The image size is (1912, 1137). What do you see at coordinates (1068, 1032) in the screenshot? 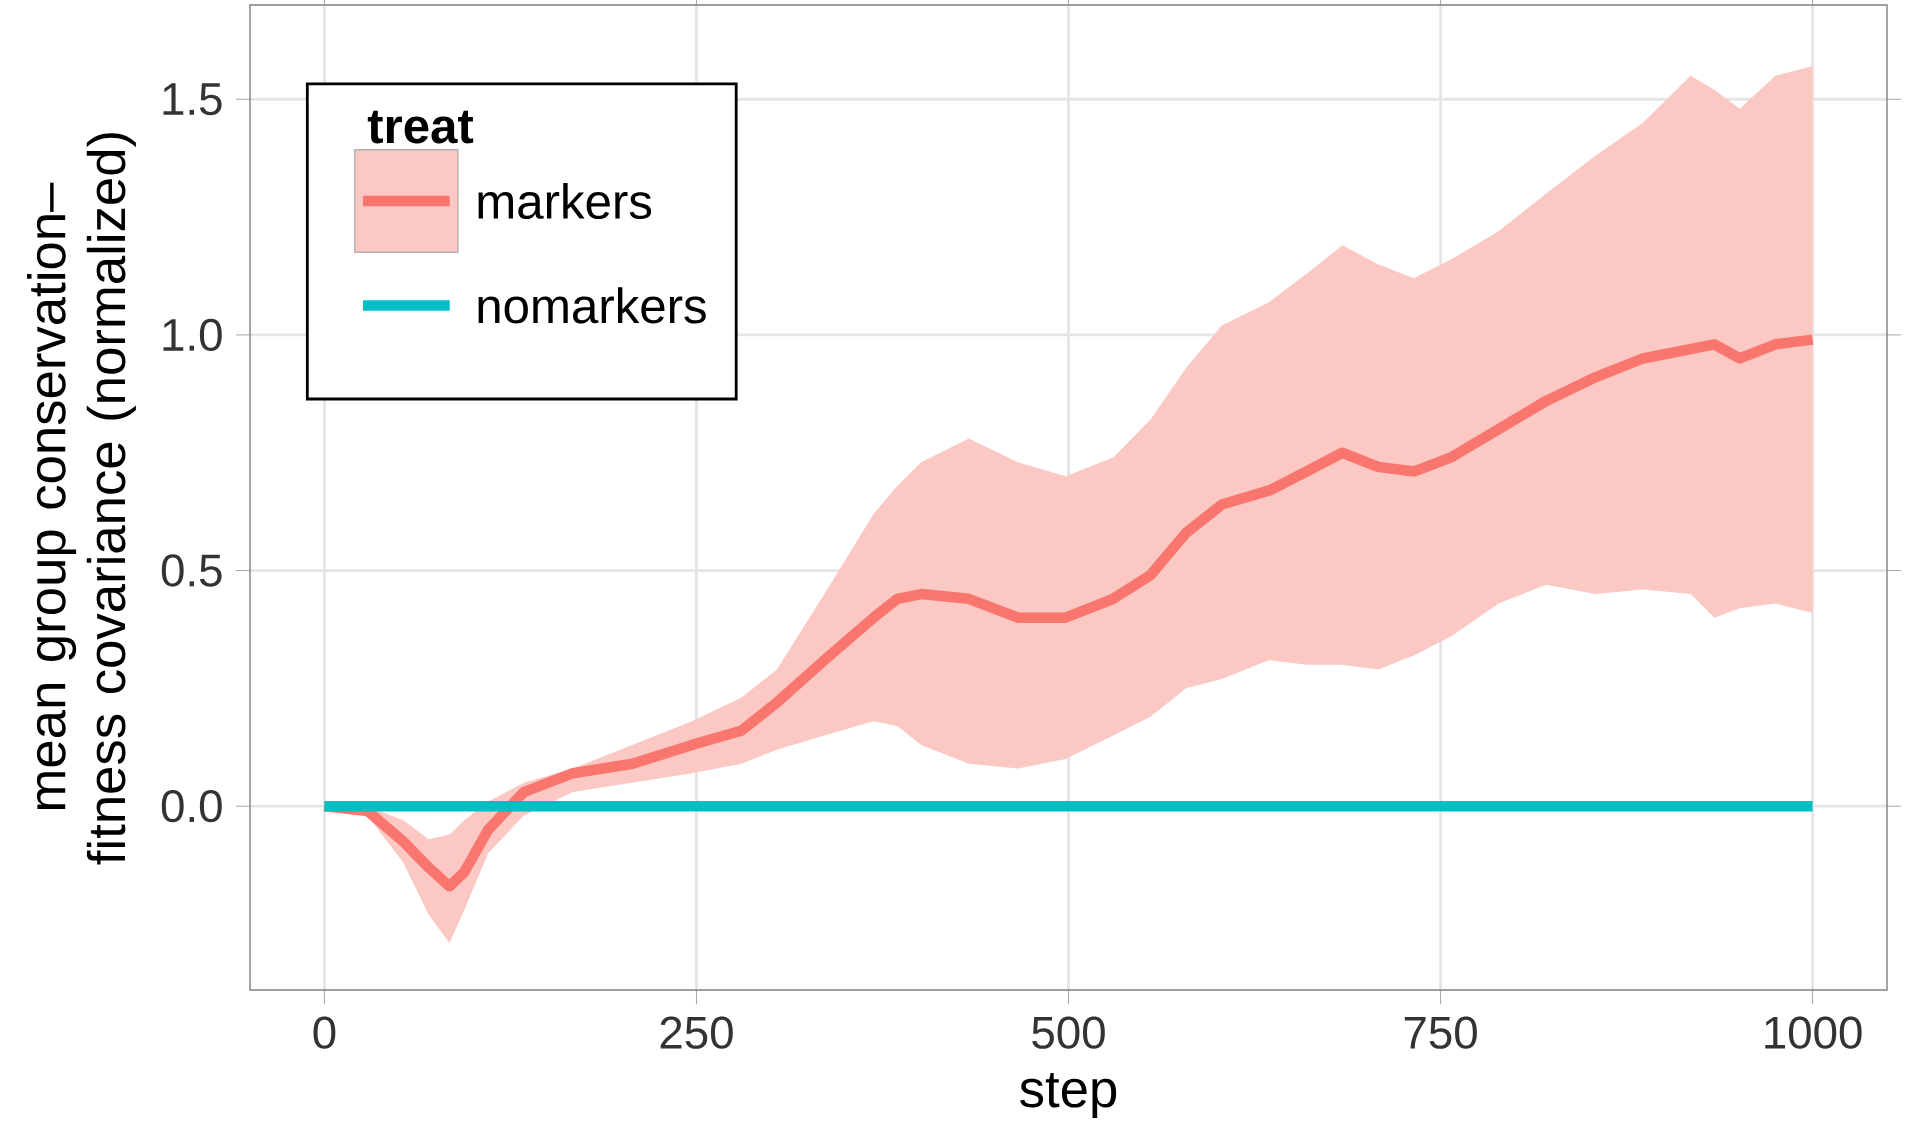
I see `x-tick-label: 500` at bounding box center [1068, 1032].